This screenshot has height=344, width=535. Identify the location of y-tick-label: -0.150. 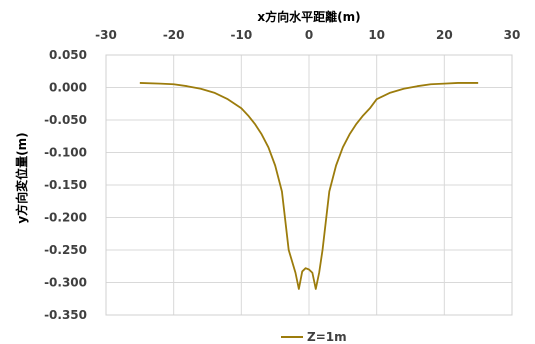
(65, 185).